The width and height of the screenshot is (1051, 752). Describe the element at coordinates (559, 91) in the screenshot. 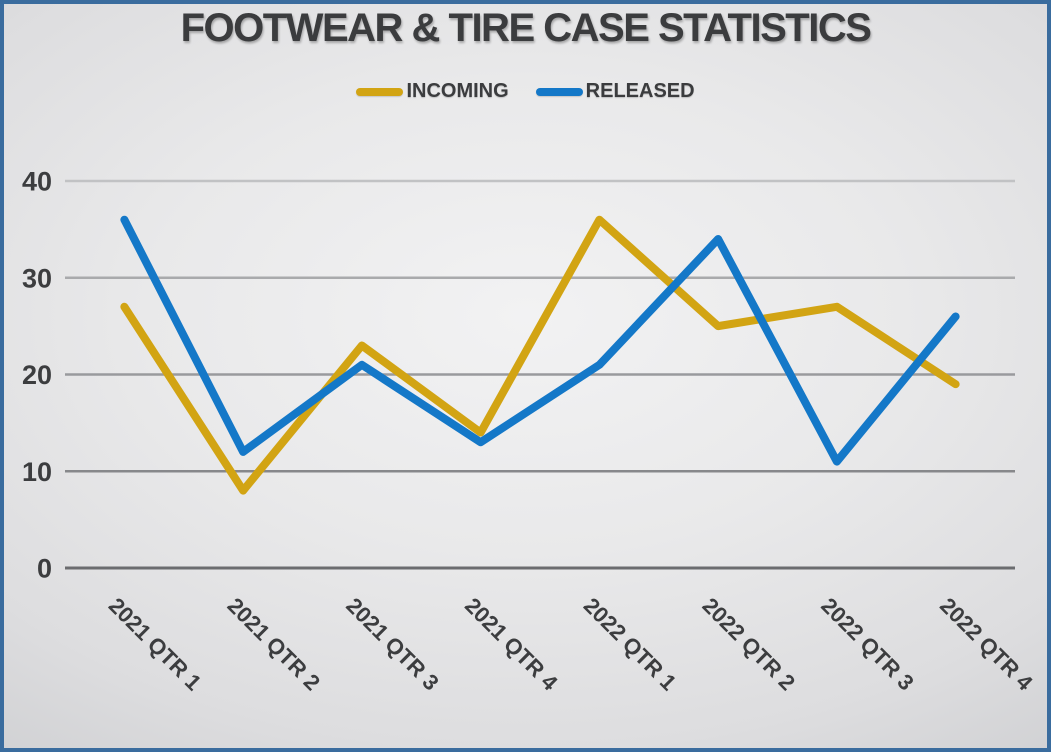

I see `released-line-swatch-icon` at that location.